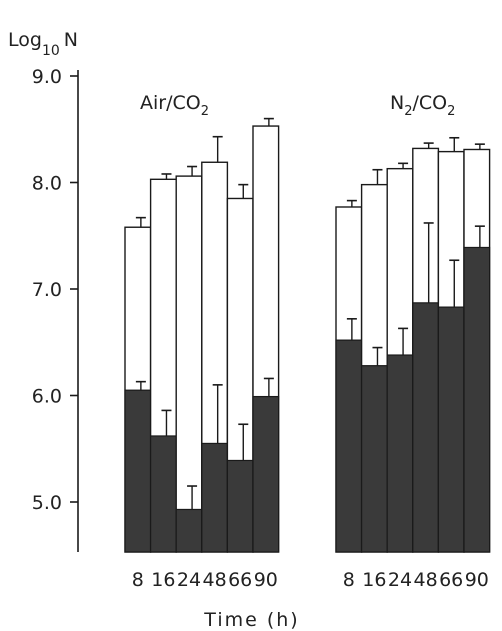  What do you see at coordinates (71, 40) in the screenshot?
I see `y-axis-title-suffix: N` at bounding box center [71, 40].